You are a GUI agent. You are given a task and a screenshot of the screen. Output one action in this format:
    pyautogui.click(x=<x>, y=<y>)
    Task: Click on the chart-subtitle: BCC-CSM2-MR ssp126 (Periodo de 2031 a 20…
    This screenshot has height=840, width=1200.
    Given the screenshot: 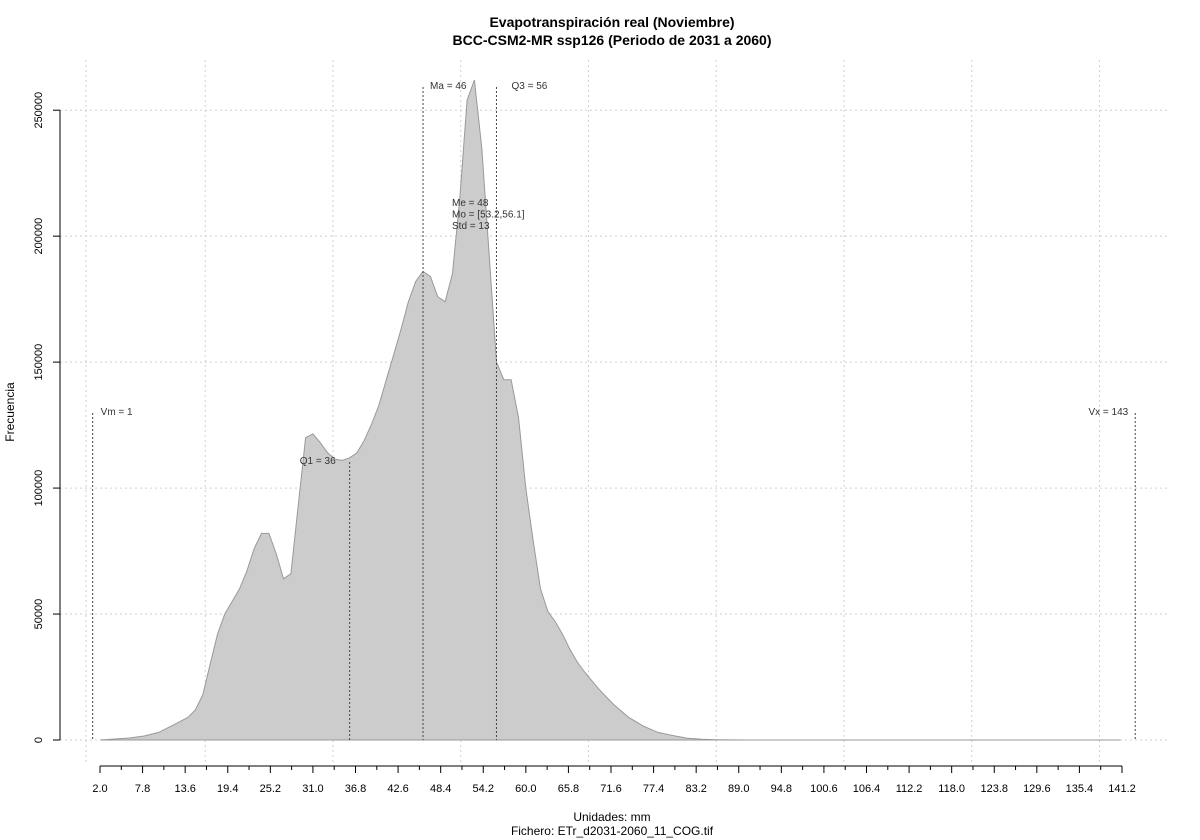 What is the action you would take?
    pyautogui.click(x=612, y=40)
    